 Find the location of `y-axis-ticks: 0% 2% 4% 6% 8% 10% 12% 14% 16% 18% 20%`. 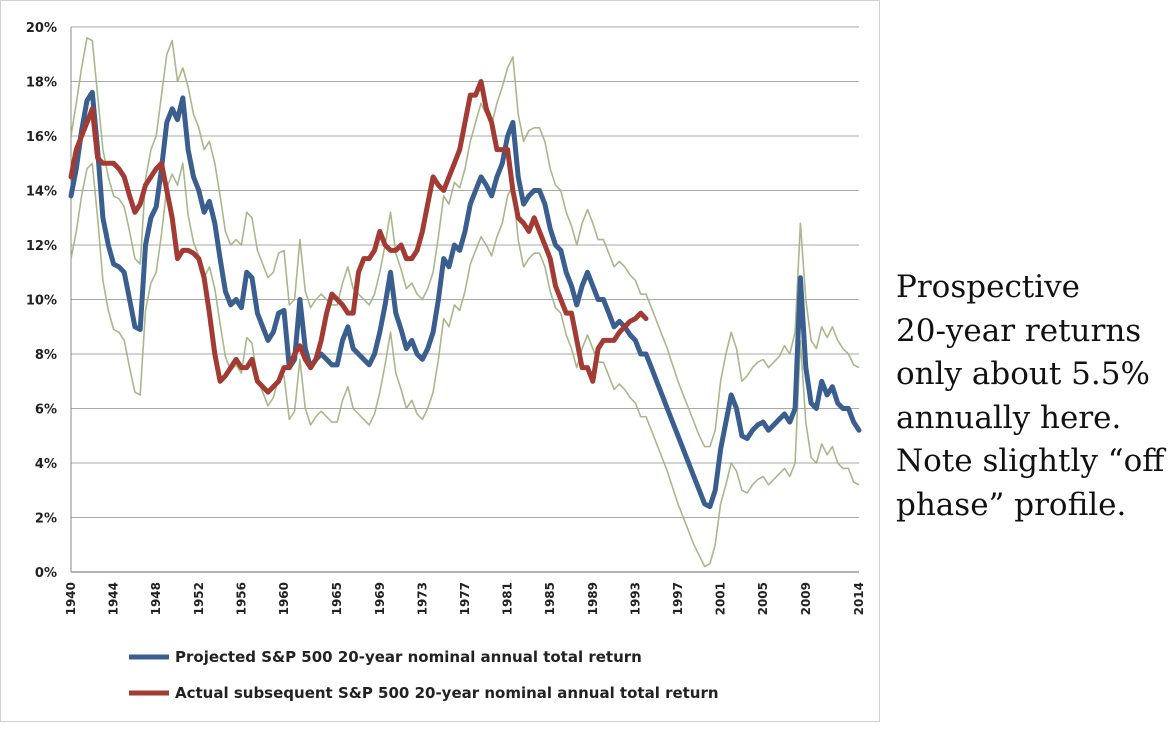

y-axis-ticks: 0% 2% 4% 6% 8% 10% 12% 14% 16% 18% 20% is located at coordinates (41, 301).